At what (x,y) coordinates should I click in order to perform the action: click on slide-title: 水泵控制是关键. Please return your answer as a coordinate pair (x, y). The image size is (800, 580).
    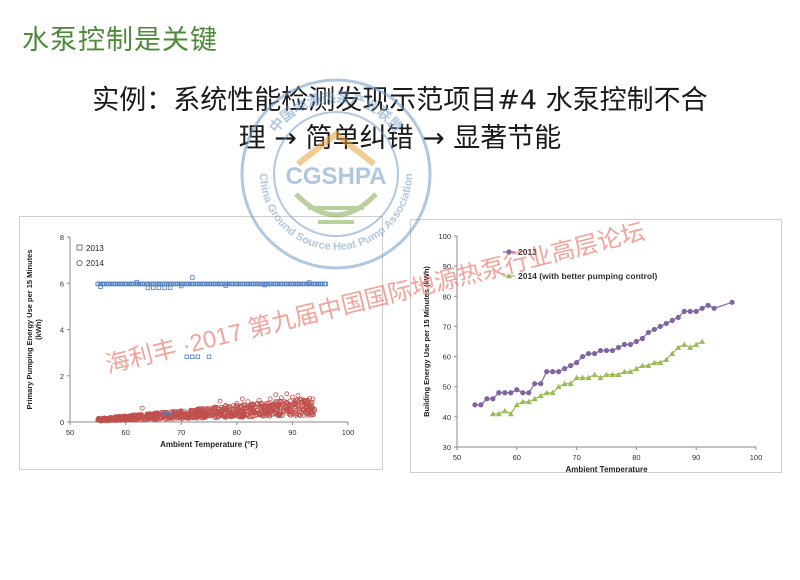
    Looking at the image, I should click on (120, 40).